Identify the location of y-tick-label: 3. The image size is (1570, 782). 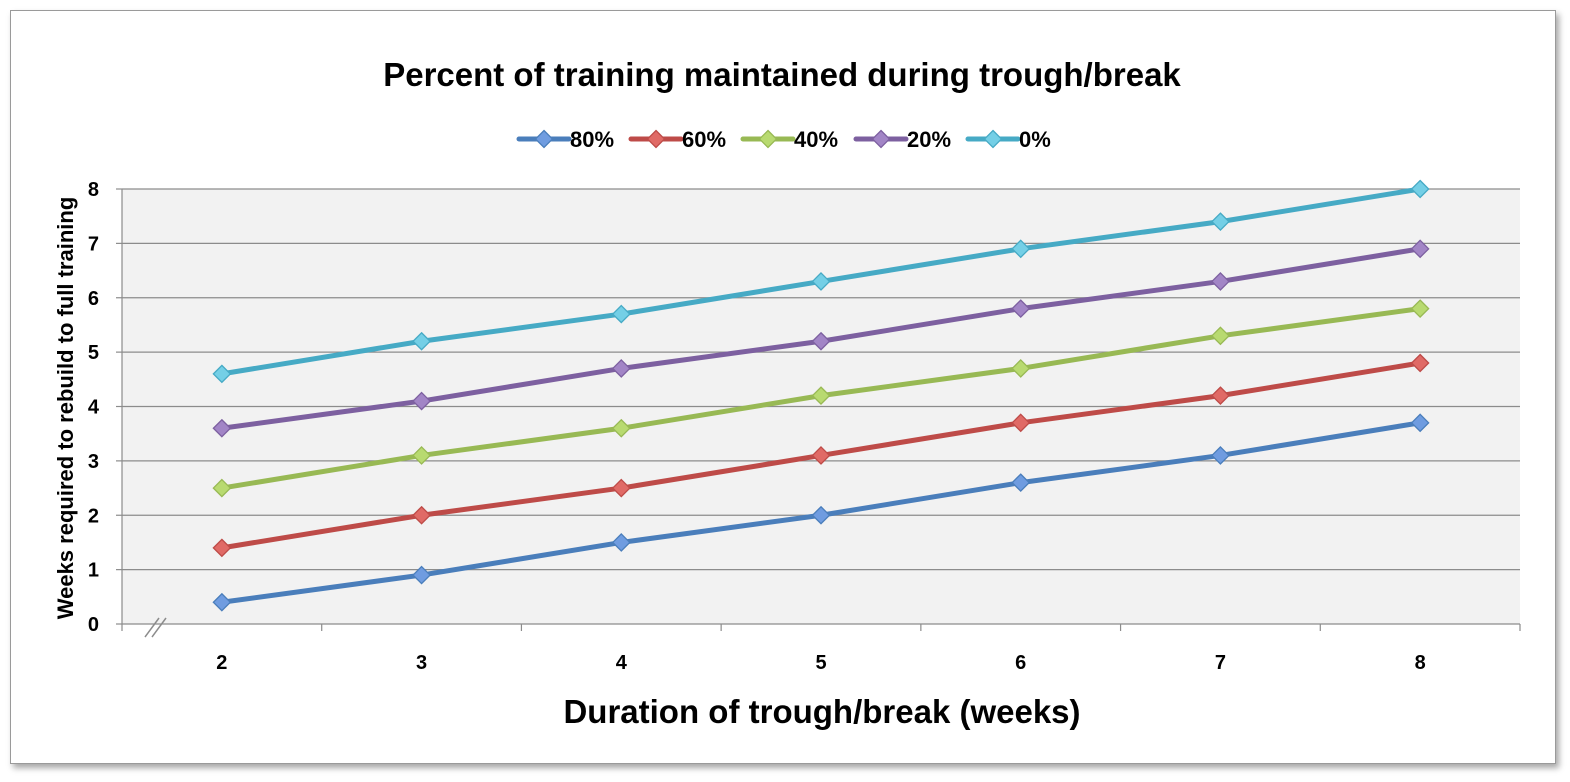
(93, 462).